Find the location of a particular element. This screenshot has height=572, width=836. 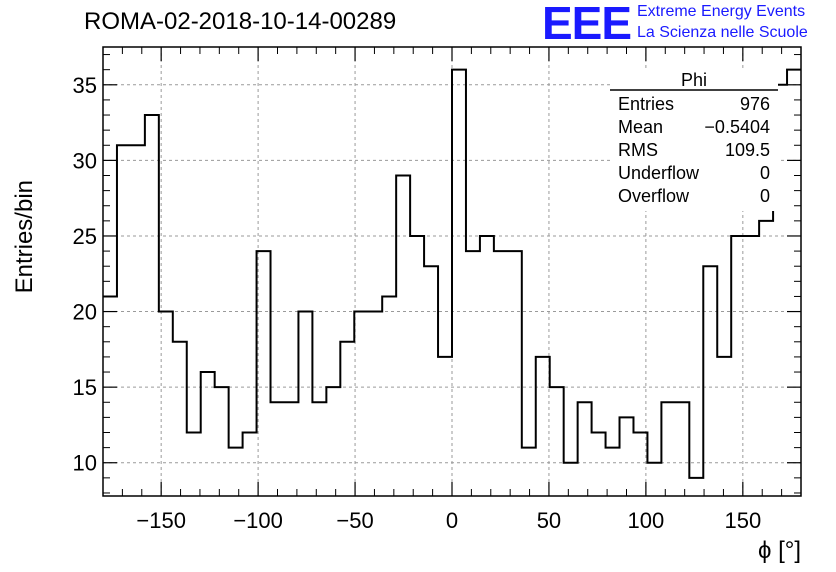

x-tick-label: 100 is located at coordinates (646, 520).